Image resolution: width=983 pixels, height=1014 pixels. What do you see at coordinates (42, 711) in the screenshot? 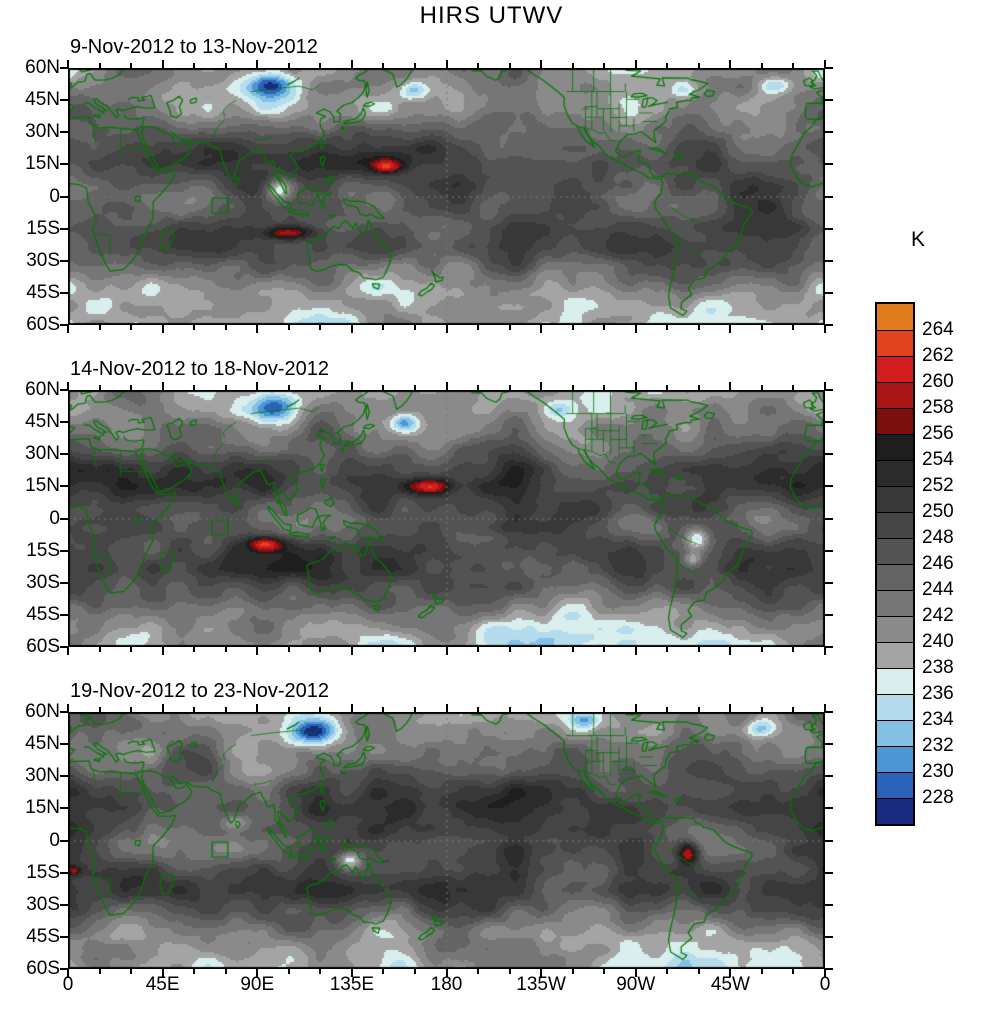
I see `lat-tick-label: 60N` at bounding box center [42, 711].